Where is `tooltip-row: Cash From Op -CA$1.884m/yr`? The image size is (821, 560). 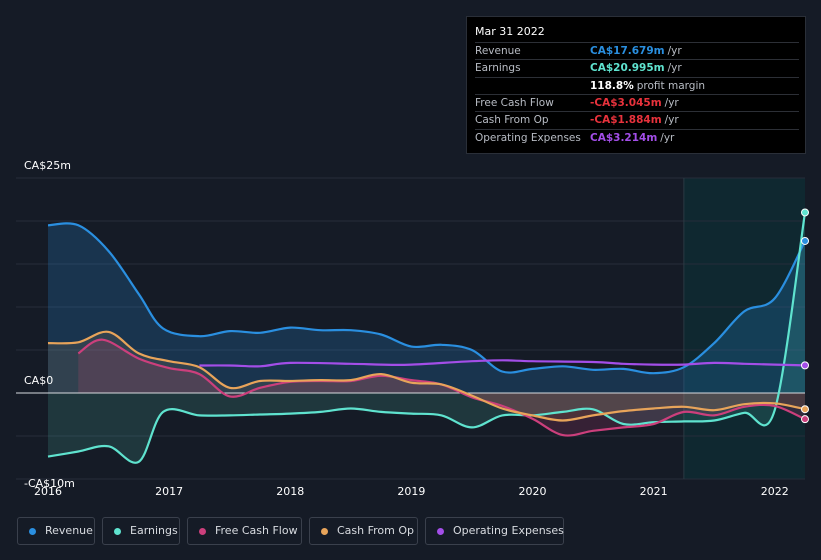 tooltip-row: Cash From Op -CA$1.884m/yr is located at coordinates (637, 120).